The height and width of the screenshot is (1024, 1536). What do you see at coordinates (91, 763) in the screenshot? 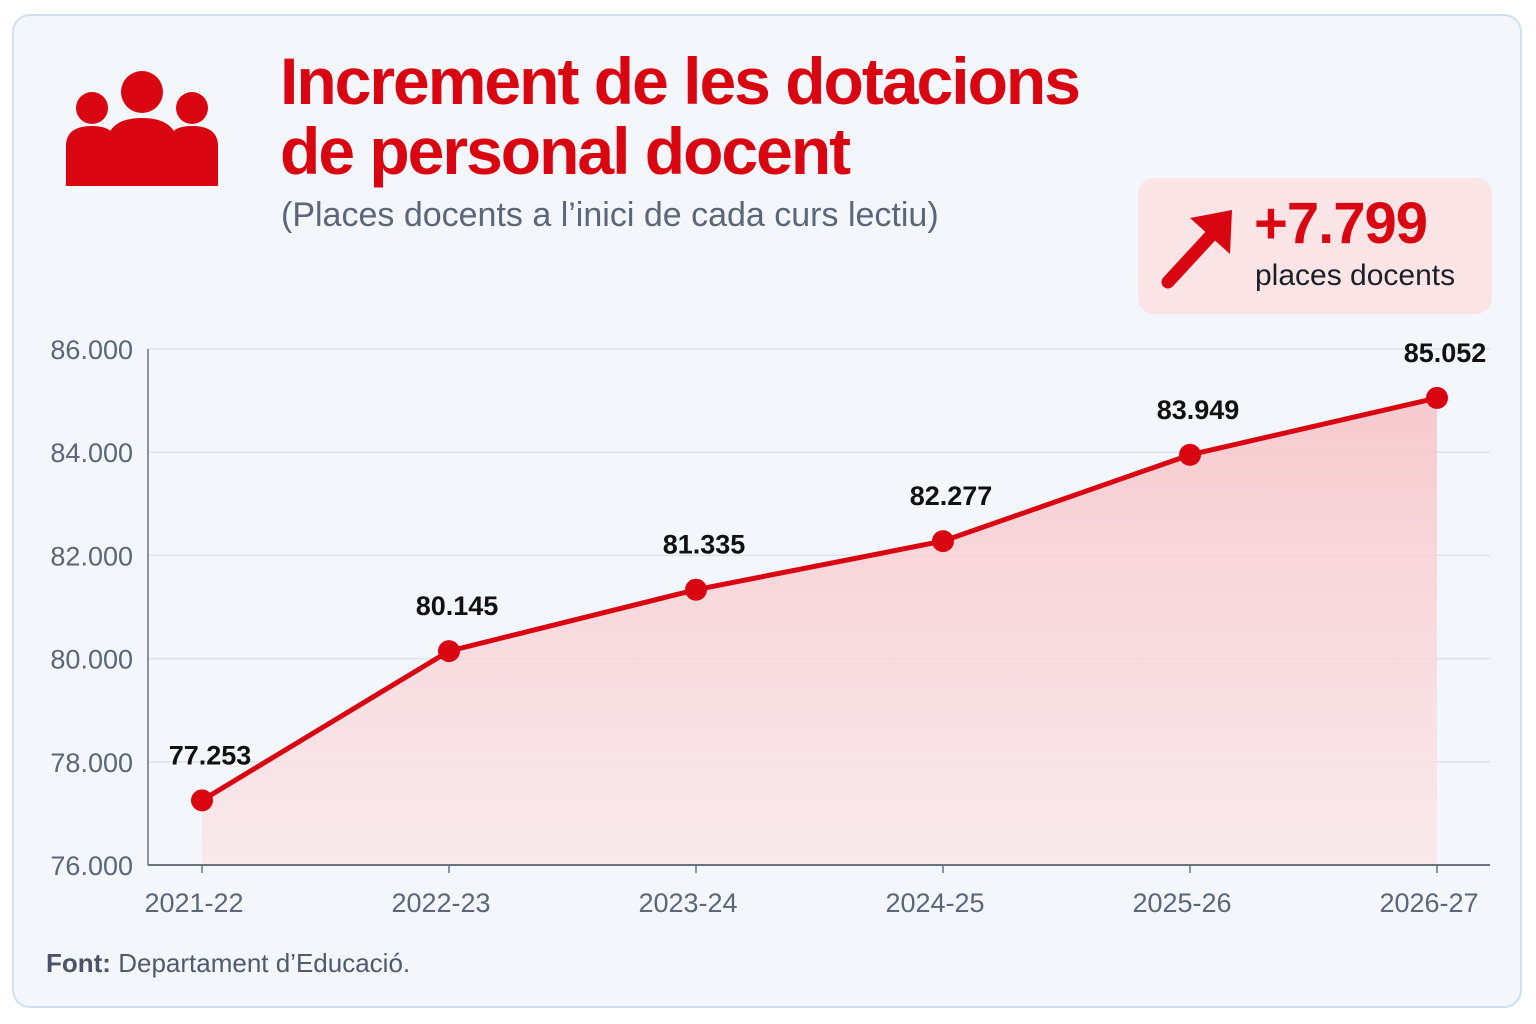
I see `y-tick-label: 78.000` at bounding box center [91, 763].